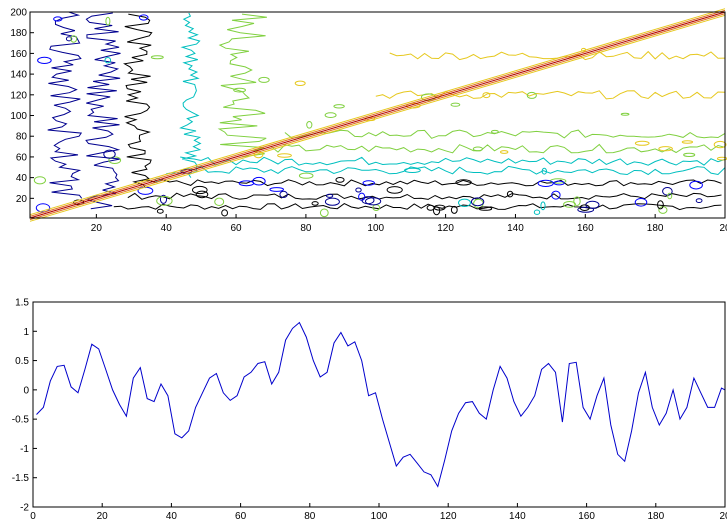 This screenshot has height=521, width=727. What do you see at coordinates (26, 332) in the screenshot?
I see `line-y-tick-label: 1` at bounding box center [26, 332].